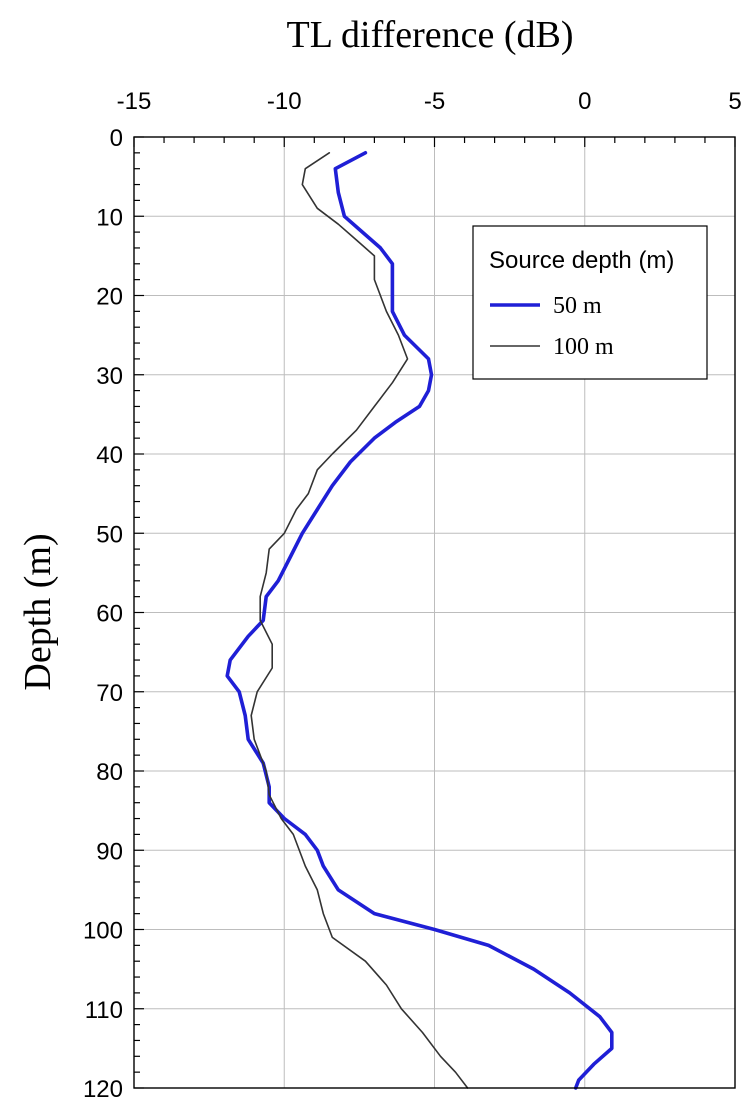 Image resolution: width=745 pixels, height=1107 pixels. Describe the element at coordinates (109, 376) in the screenshot. I see `y-tick-label: 30` at that location.